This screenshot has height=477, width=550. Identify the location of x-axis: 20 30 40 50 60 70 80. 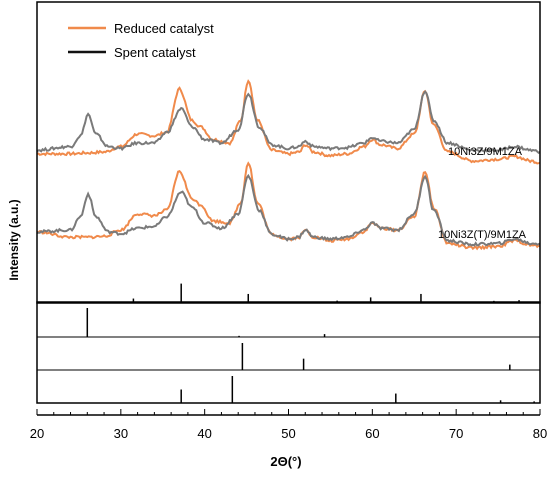
(288, 425).